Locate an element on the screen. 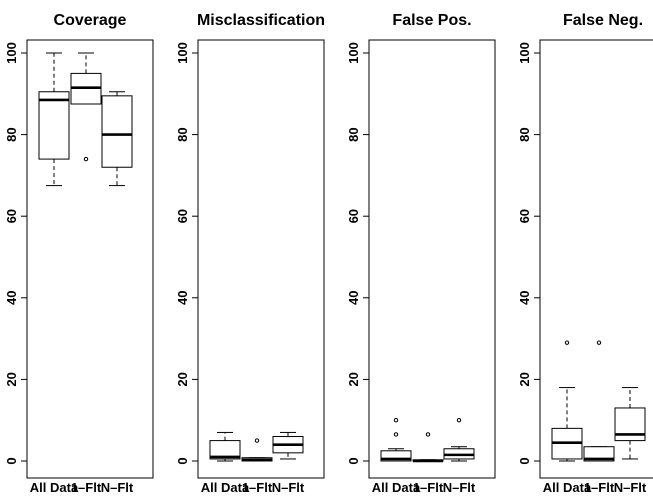 The image size is (653, 496). panel-title: False Neg. is located at coordinates (603, 20).